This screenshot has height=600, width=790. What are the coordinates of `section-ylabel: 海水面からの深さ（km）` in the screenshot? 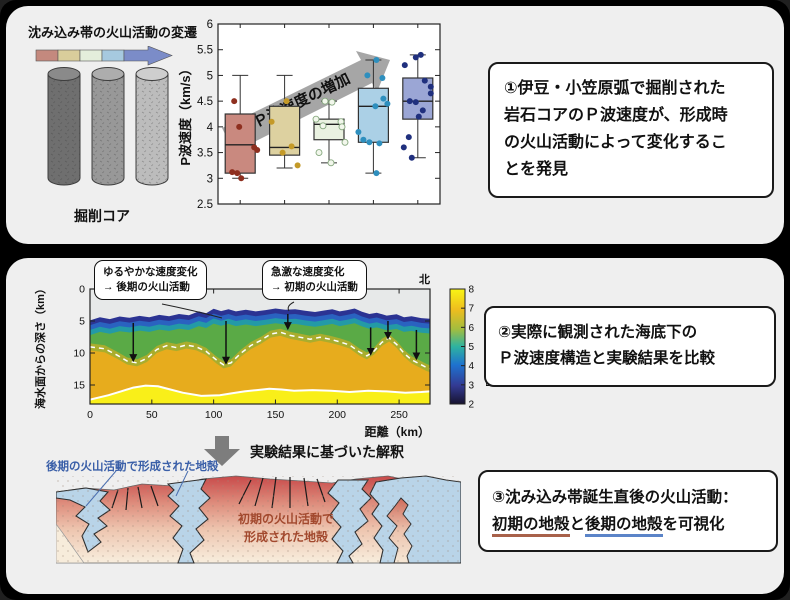 It's located at (40, 346).